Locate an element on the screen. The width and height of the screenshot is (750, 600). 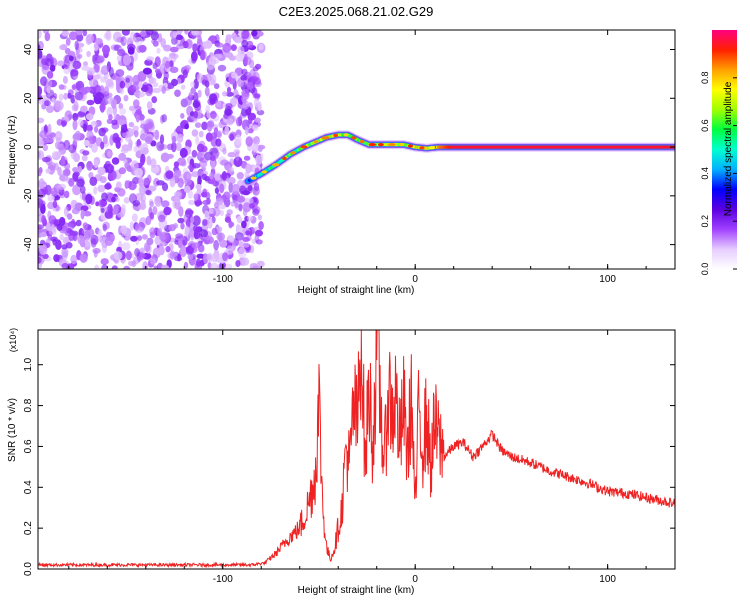
colorbar-tick-label: 0.8 is located at coordinates (705, 78).